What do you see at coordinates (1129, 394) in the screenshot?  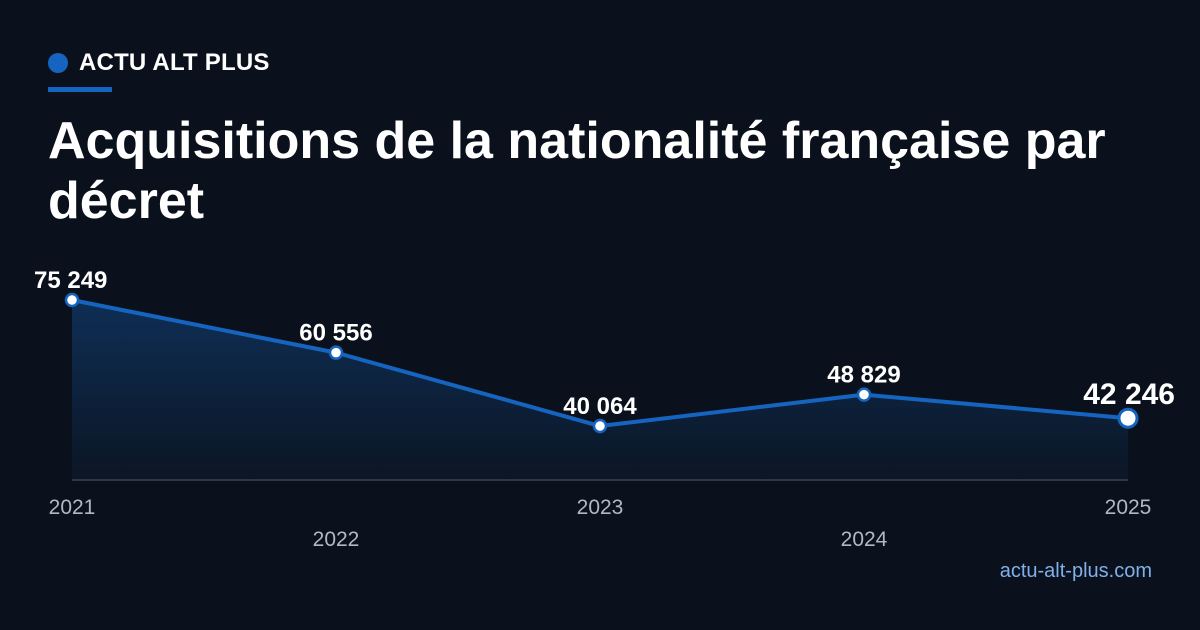 I see `data-label: 42 246` at bounding box center [1129, 394].